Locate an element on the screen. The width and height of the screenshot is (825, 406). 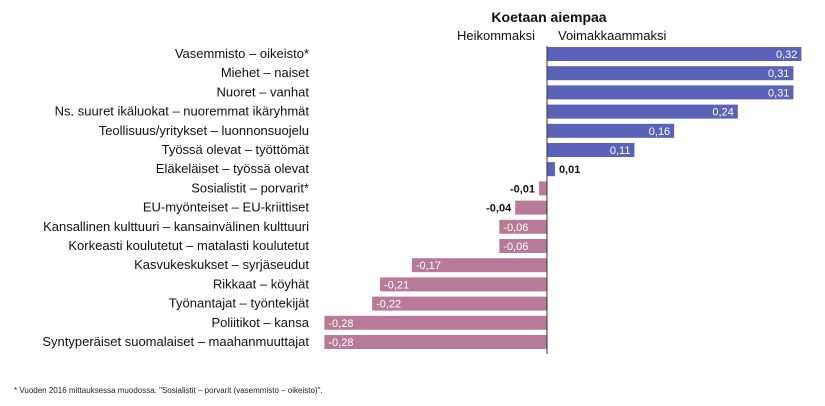
chart-title: Koetaan aiempaa is located at coordinates (548, 17).